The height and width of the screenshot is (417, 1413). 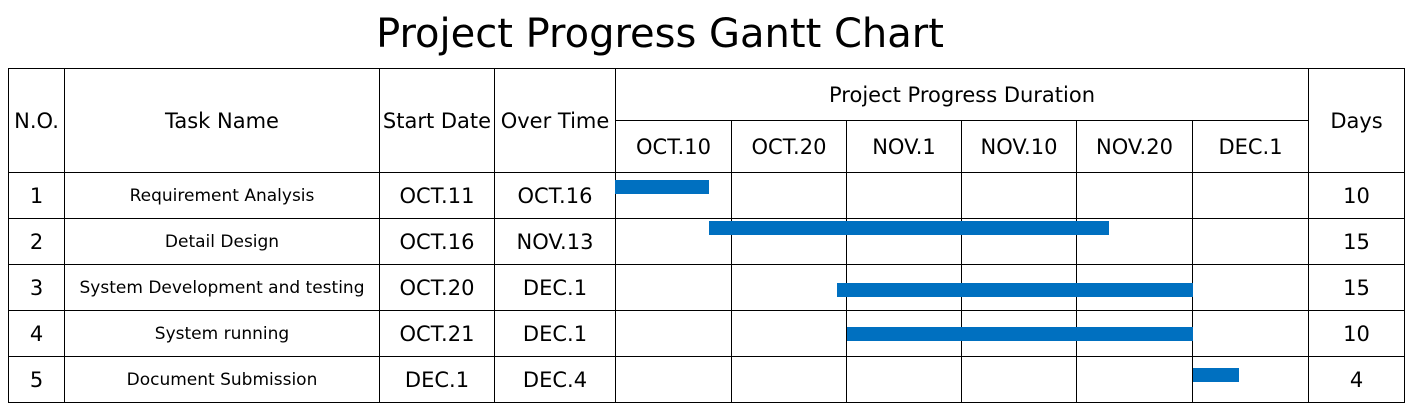 I want to click on header-no: N.O., so click(x=36, y=120).